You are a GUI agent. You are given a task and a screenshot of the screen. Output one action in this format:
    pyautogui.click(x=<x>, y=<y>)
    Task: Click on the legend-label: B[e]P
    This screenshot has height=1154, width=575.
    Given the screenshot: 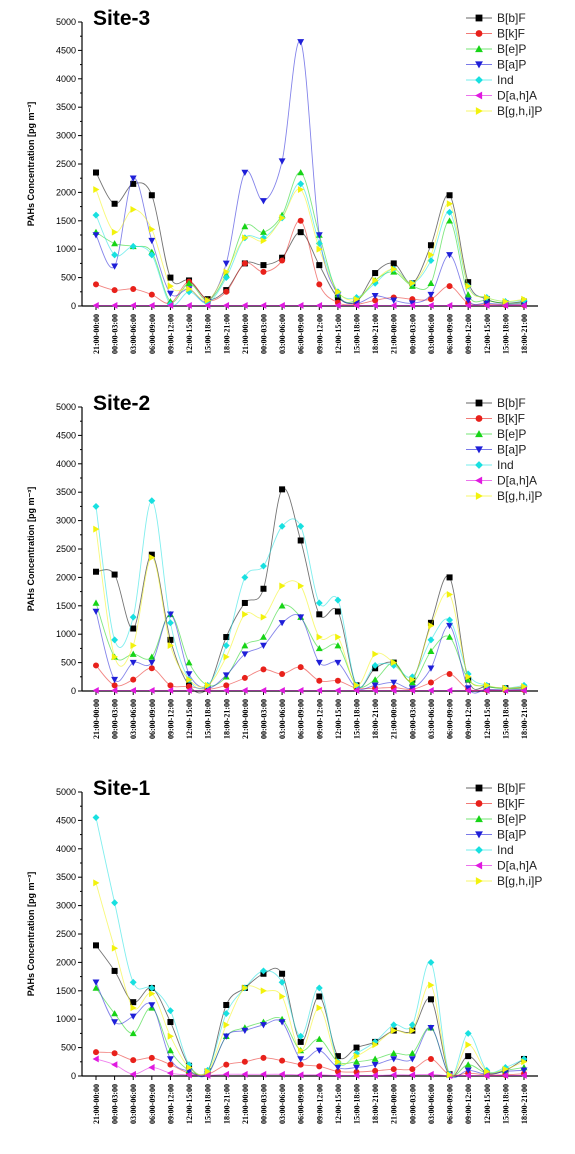 What is the action you would take?
    pyautogui.click(x=511, y=819)
    